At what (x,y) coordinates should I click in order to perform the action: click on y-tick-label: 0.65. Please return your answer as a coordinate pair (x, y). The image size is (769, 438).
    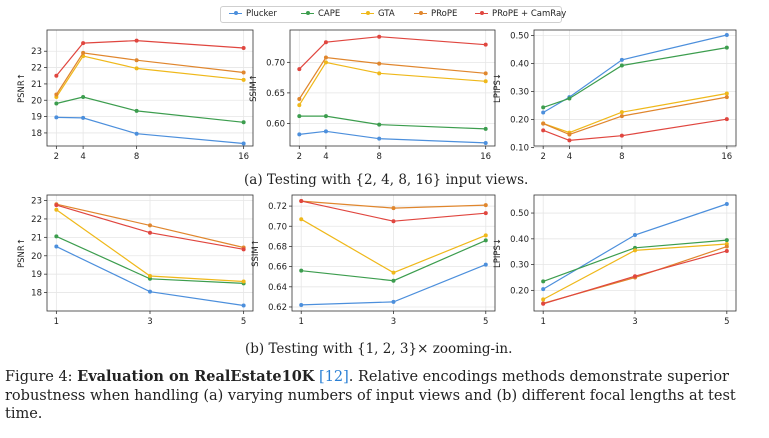
    Looking at the image, I should click on (275, 94).